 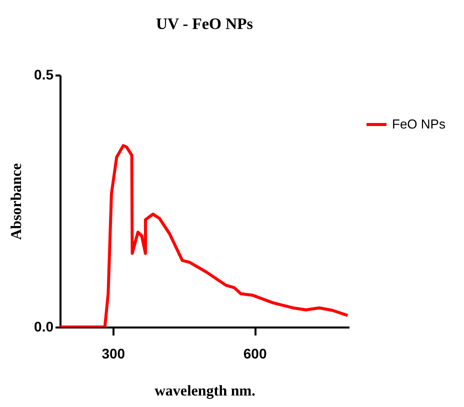 I want to click on y-axis-title: Absorbance, so click(x=17, y=201).